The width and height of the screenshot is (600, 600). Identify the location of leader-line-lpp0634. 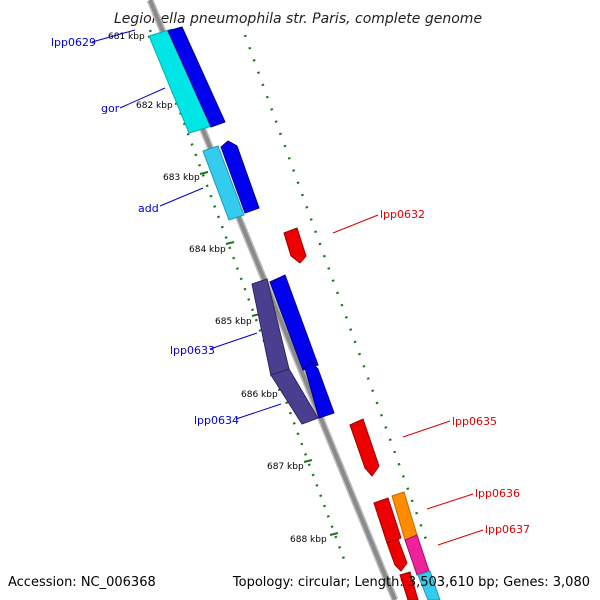
(258, 411).